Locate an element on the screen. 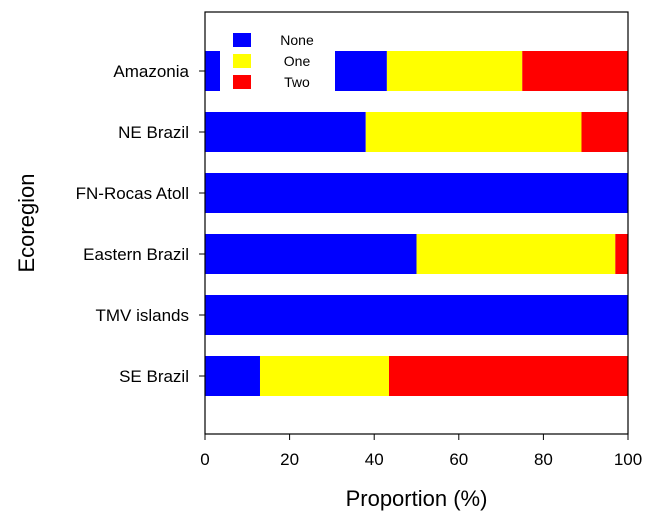 Image resolution: width=646 pixels, height=517 pixels. legend: None One Two is located at coordinates (277, 62).